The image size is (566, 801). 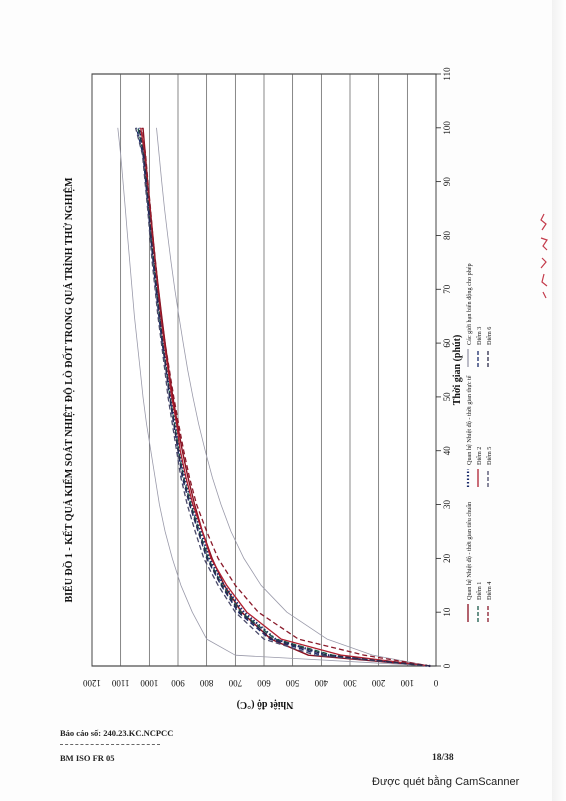 What do you see at coordinates (446, 782) in the screenshot?
I see `camscanner-watermark: Được quét bằng CamScanner` at bounding box center [446, 782].